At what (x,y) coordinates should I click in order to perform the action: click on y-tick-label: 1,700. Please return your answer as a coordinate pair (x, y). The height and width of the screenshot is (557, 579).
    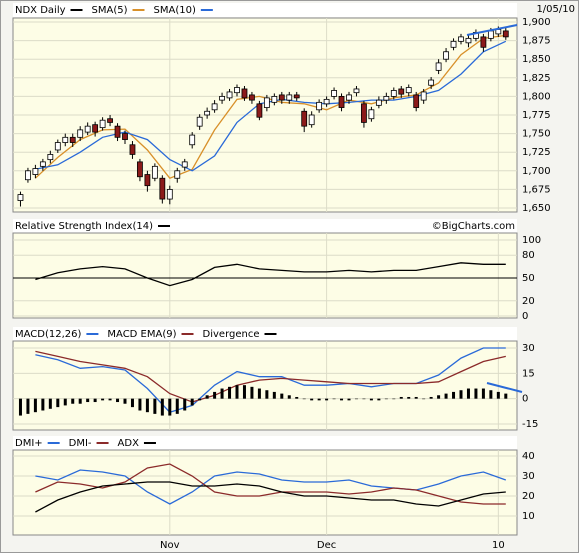
    Looking at the image, I should click on (536, 171).